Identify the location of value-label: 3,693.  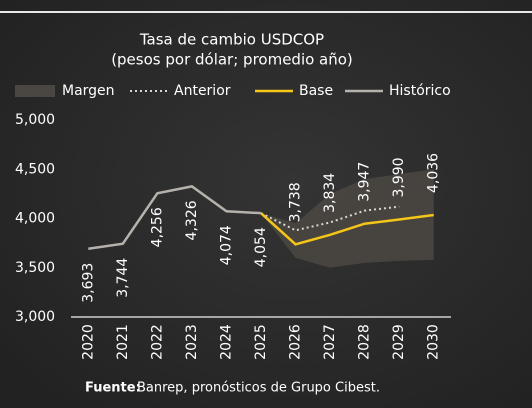
(88, 283).